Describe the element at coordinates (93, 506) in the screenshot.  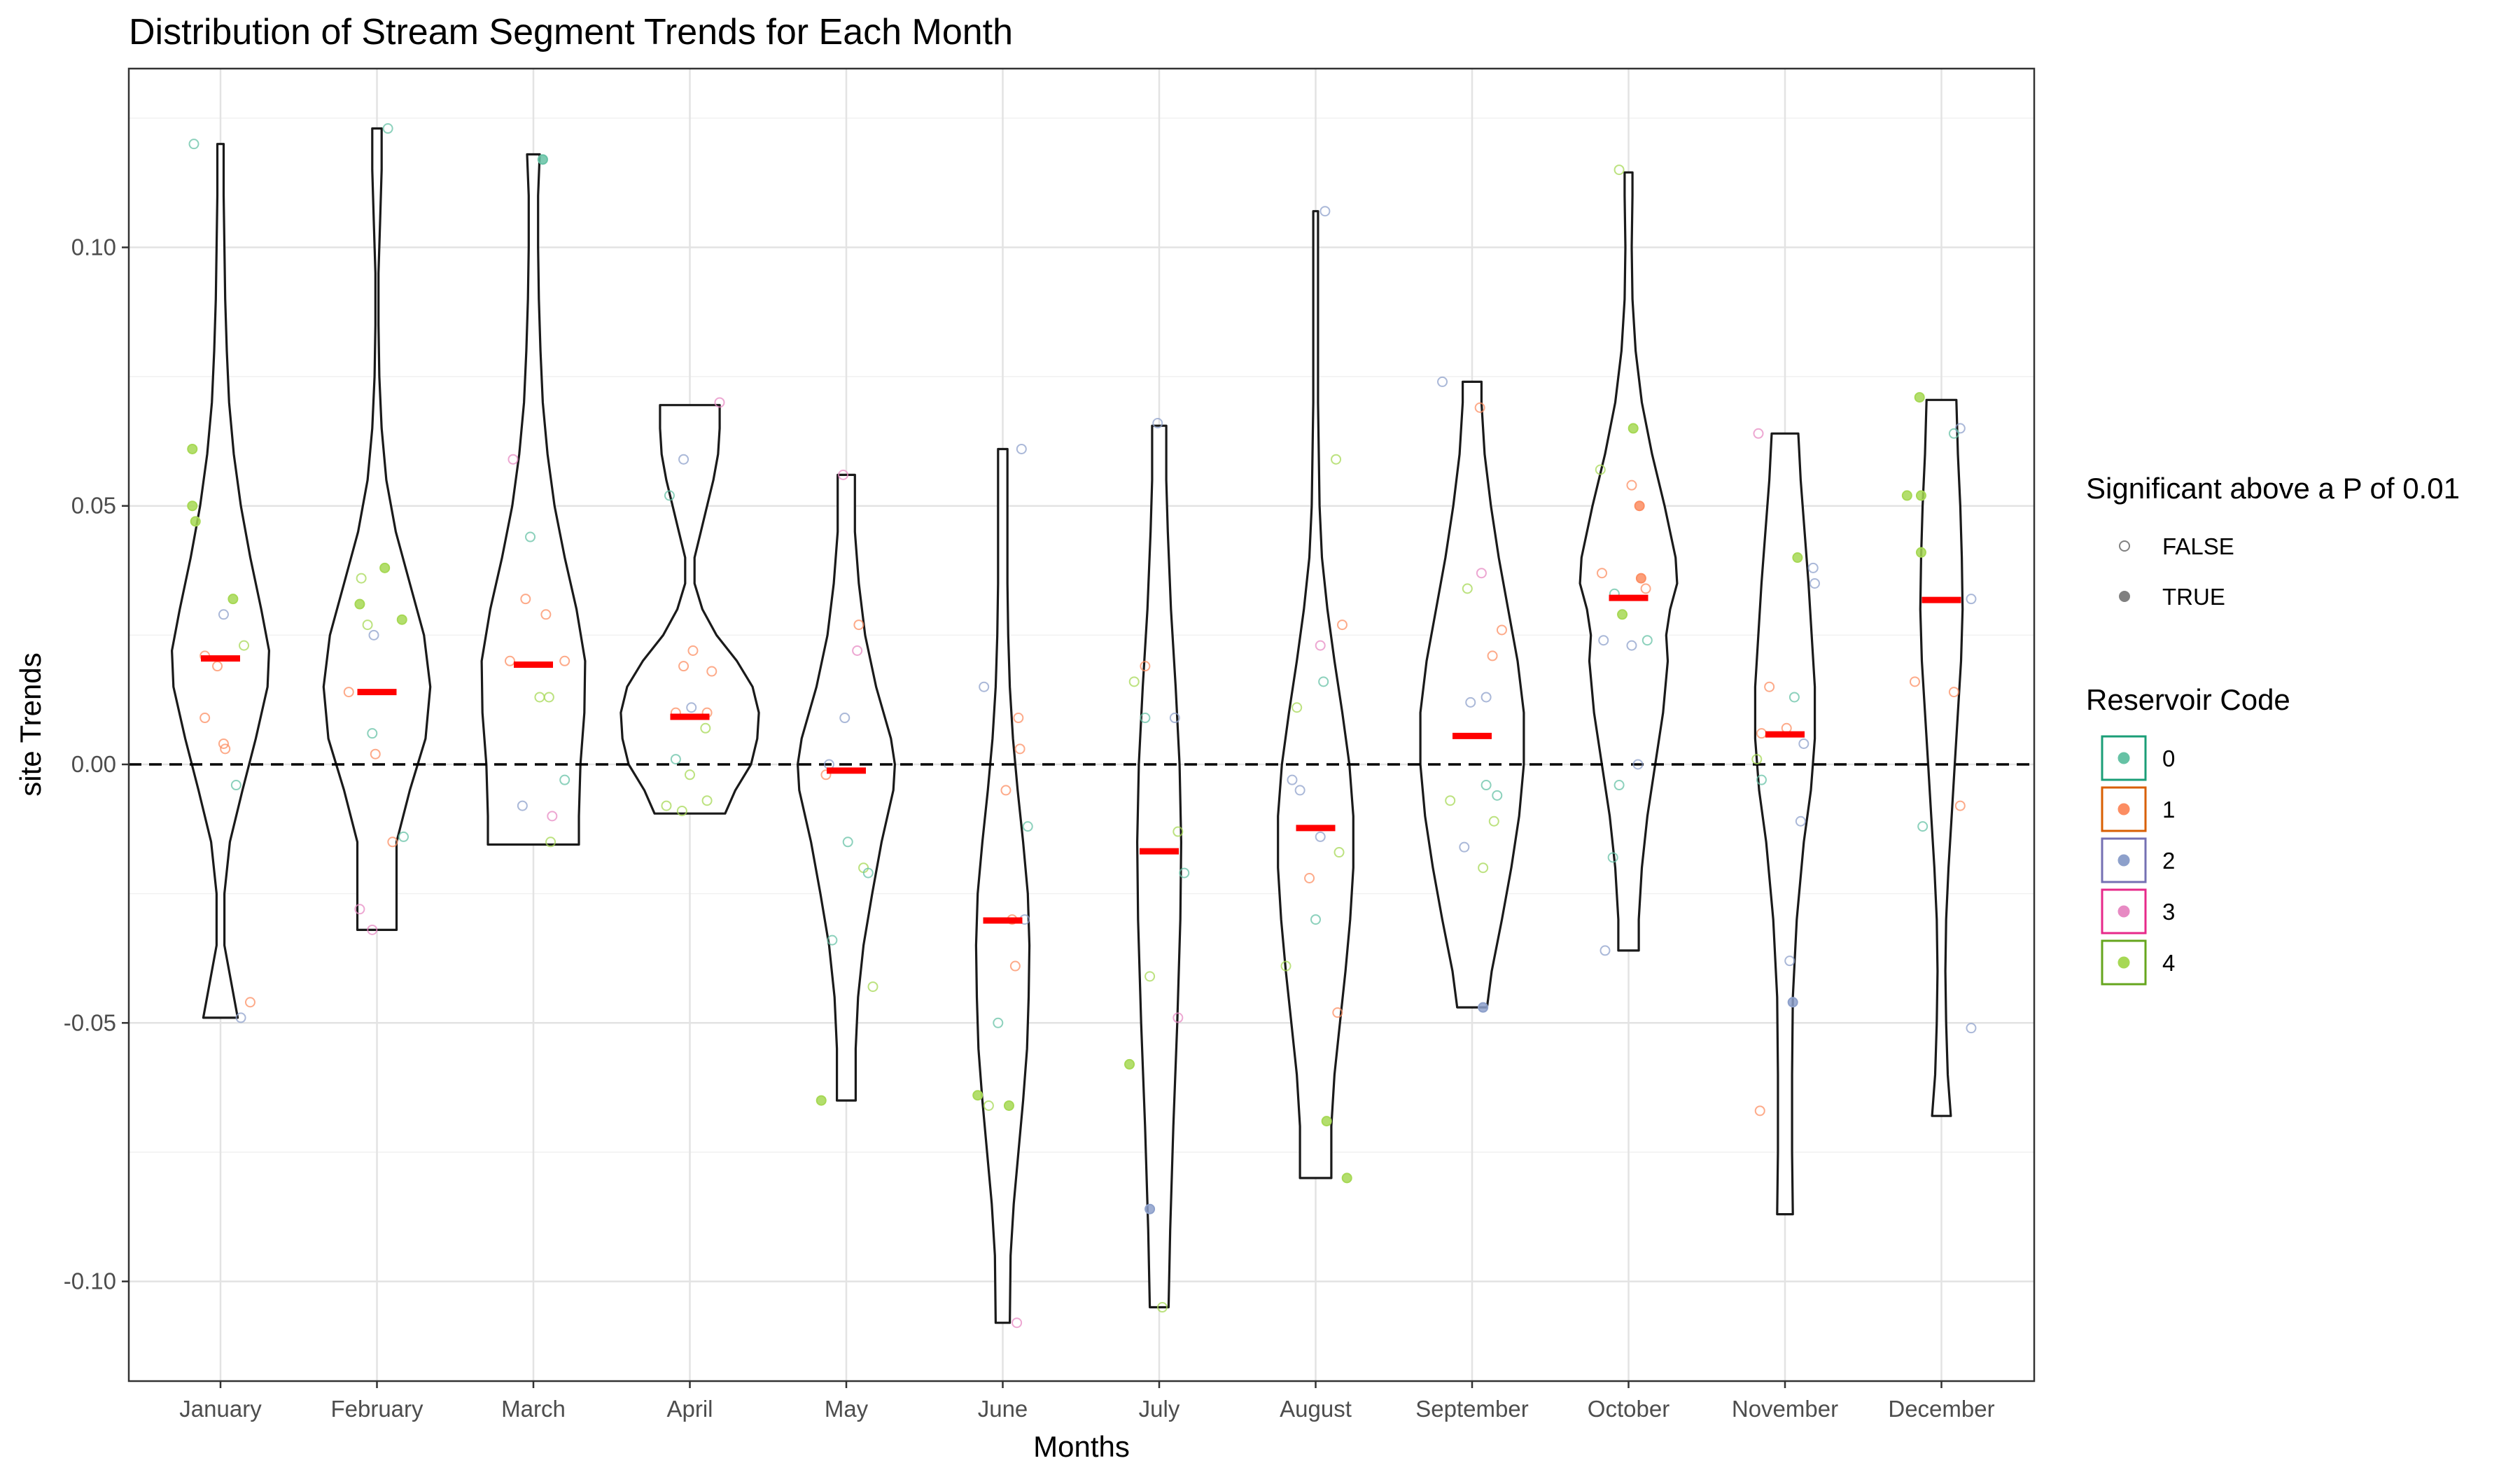
I see `y-tick-label: 0.05` at that location.